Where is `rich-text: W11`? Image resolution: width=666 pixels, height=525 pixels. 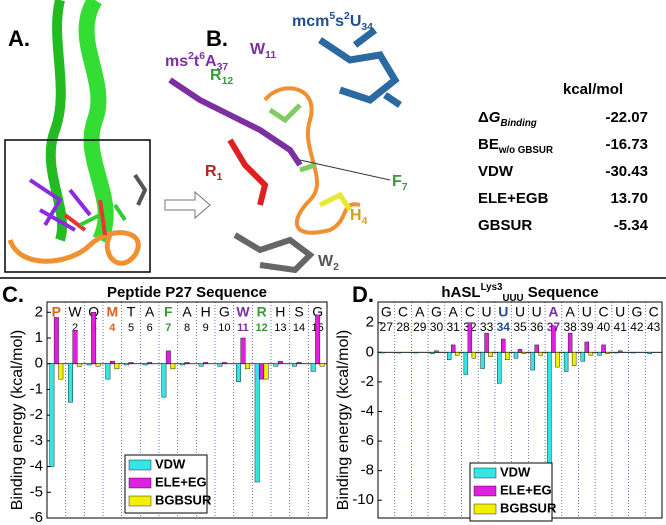
rich-text: W11 is located at coordinates (263, 51).